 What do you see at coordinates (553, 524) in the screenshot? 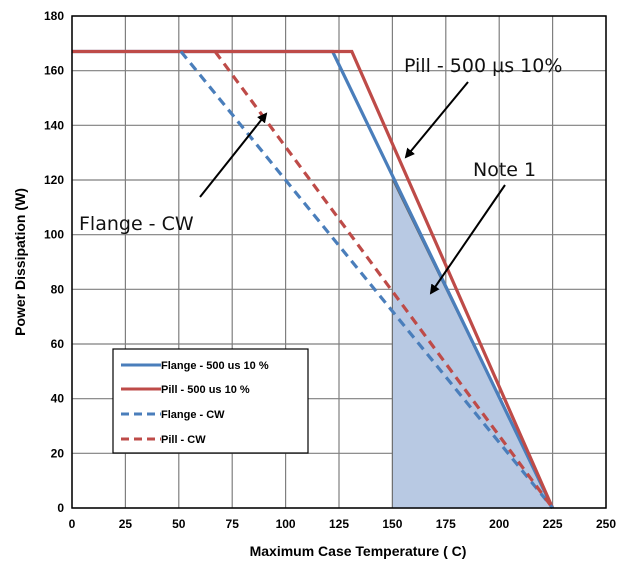
I see `x-tick-label: 225` at bounding box center [553, 524].